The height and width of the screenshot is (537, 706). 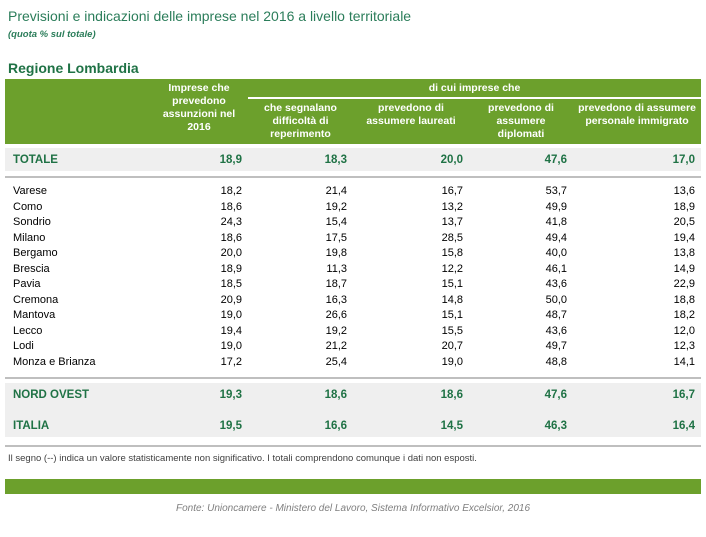 I want to click on header-col-difficolta: che segnalano difficoltà di reperimento, so click(x=300, y=121).